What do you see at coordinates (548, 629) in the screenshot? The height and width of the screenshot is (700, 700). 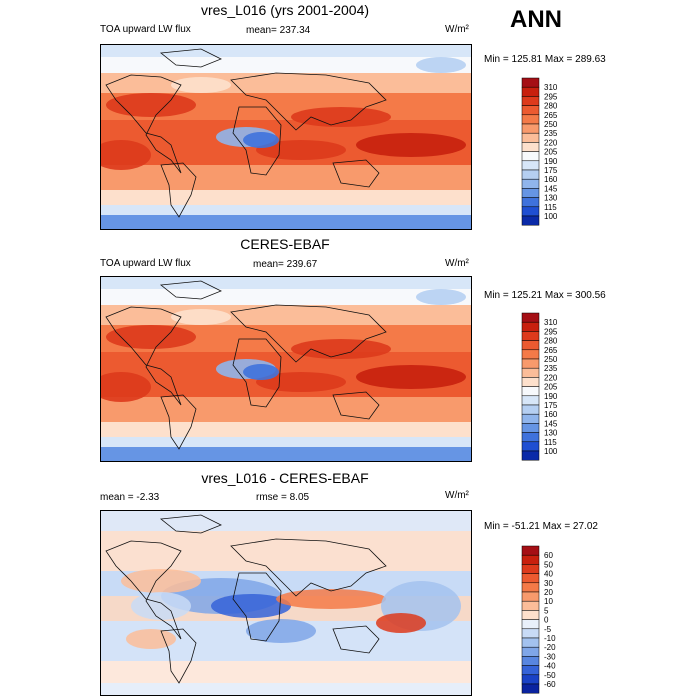 I see `colorbar-tick-label: -5` at bounding box center [548, 629].